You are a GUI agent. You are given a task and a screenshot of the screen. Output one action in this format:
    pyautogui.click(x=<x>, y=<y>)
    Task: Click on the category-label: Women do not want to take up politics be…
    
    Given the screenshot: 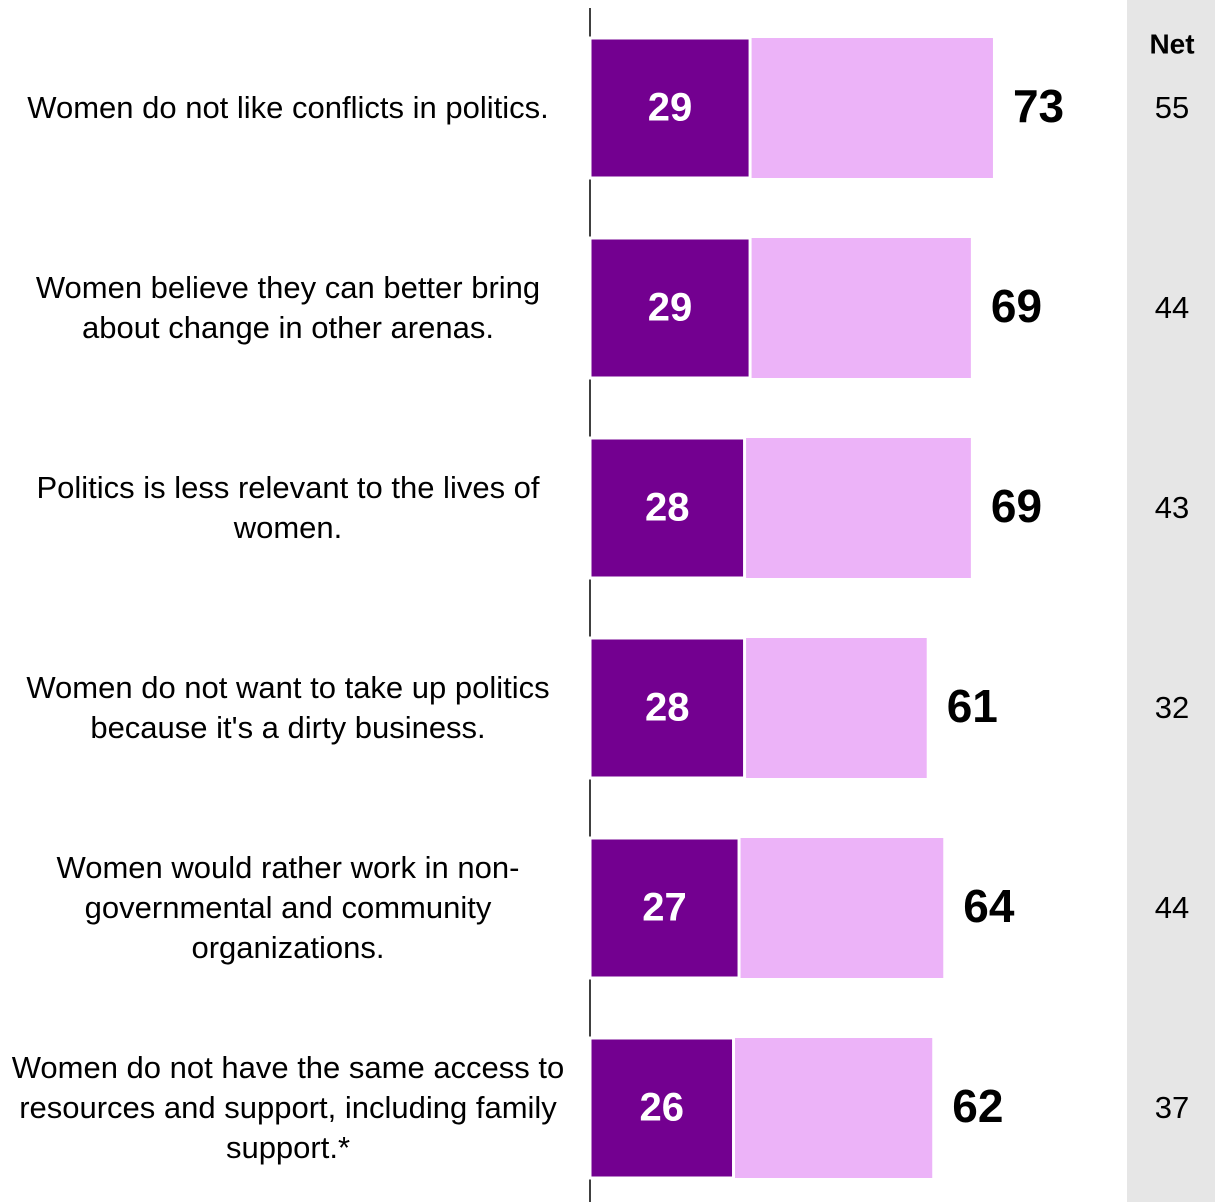 What is the action you would take?
    pyautogui.click(x=288, y=707)
    